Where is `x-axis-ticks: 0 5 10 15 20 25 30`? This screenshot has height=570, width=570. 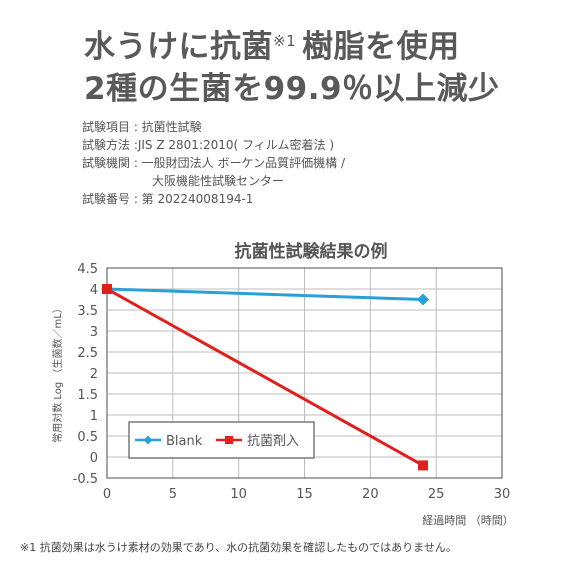
x-axis-ticks: 0 5 10 15 20 25 30 is located at coordinates (306, 494).